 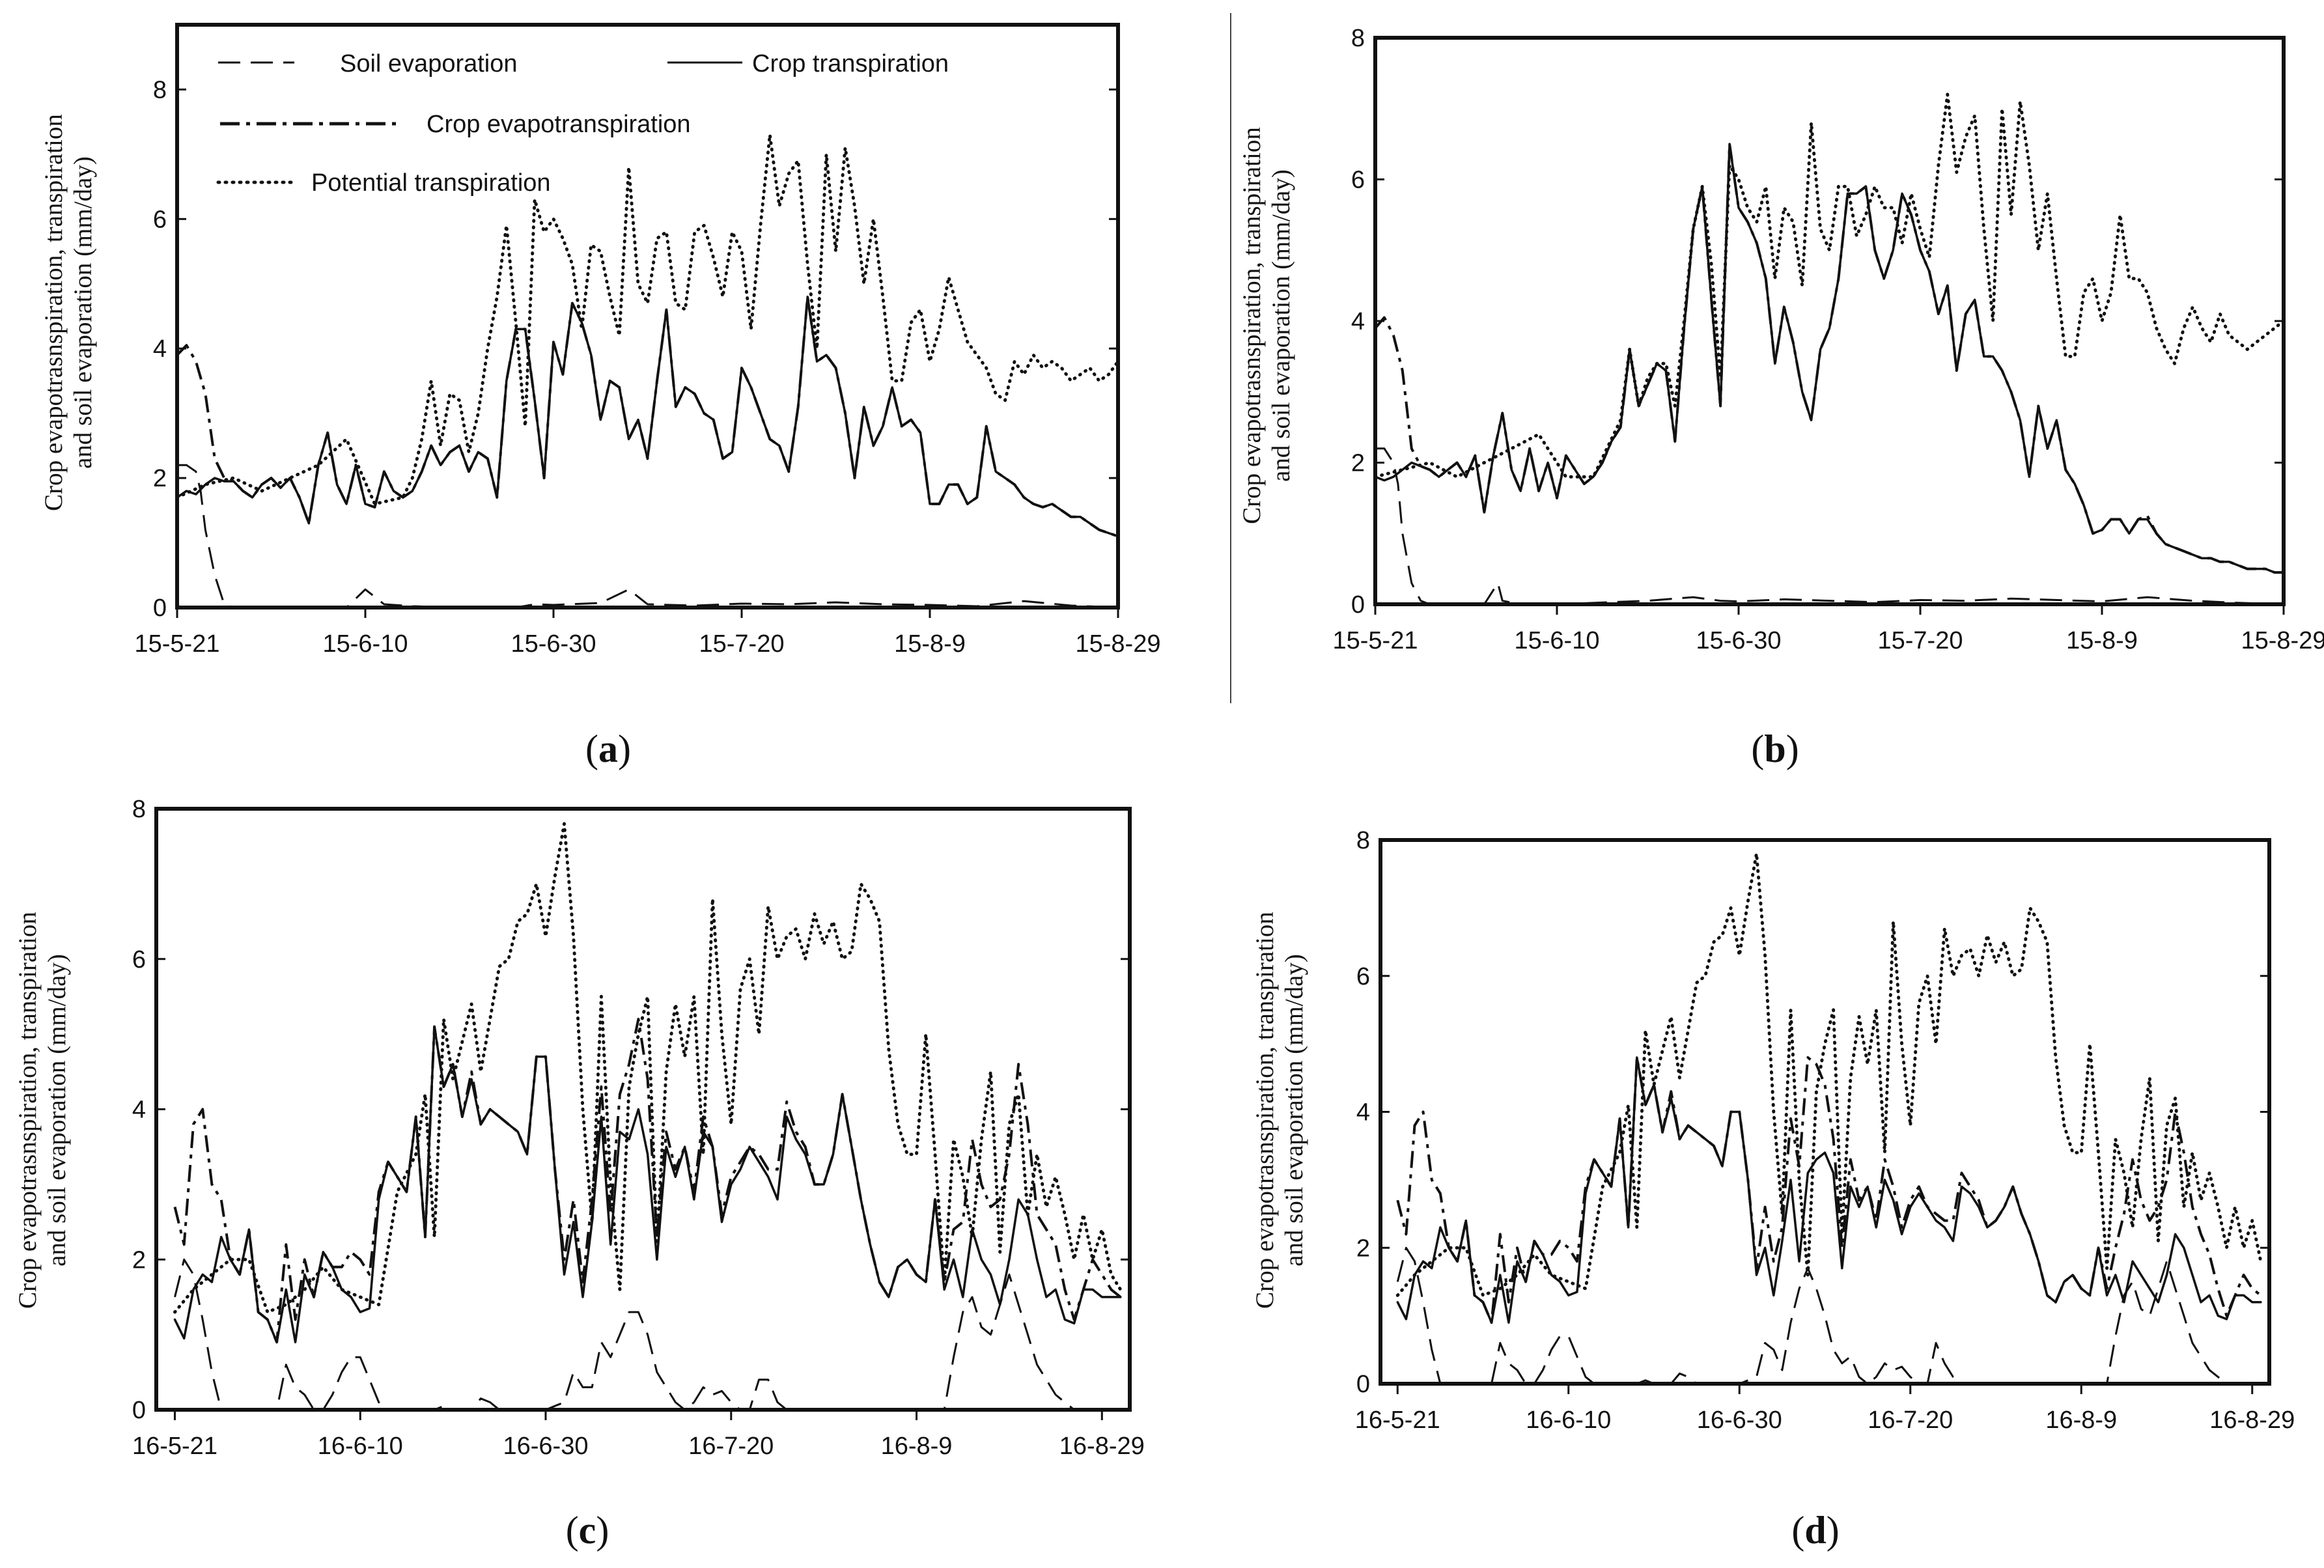 I want to click on caption-letter-b: b, so click(x=1775, y=749).